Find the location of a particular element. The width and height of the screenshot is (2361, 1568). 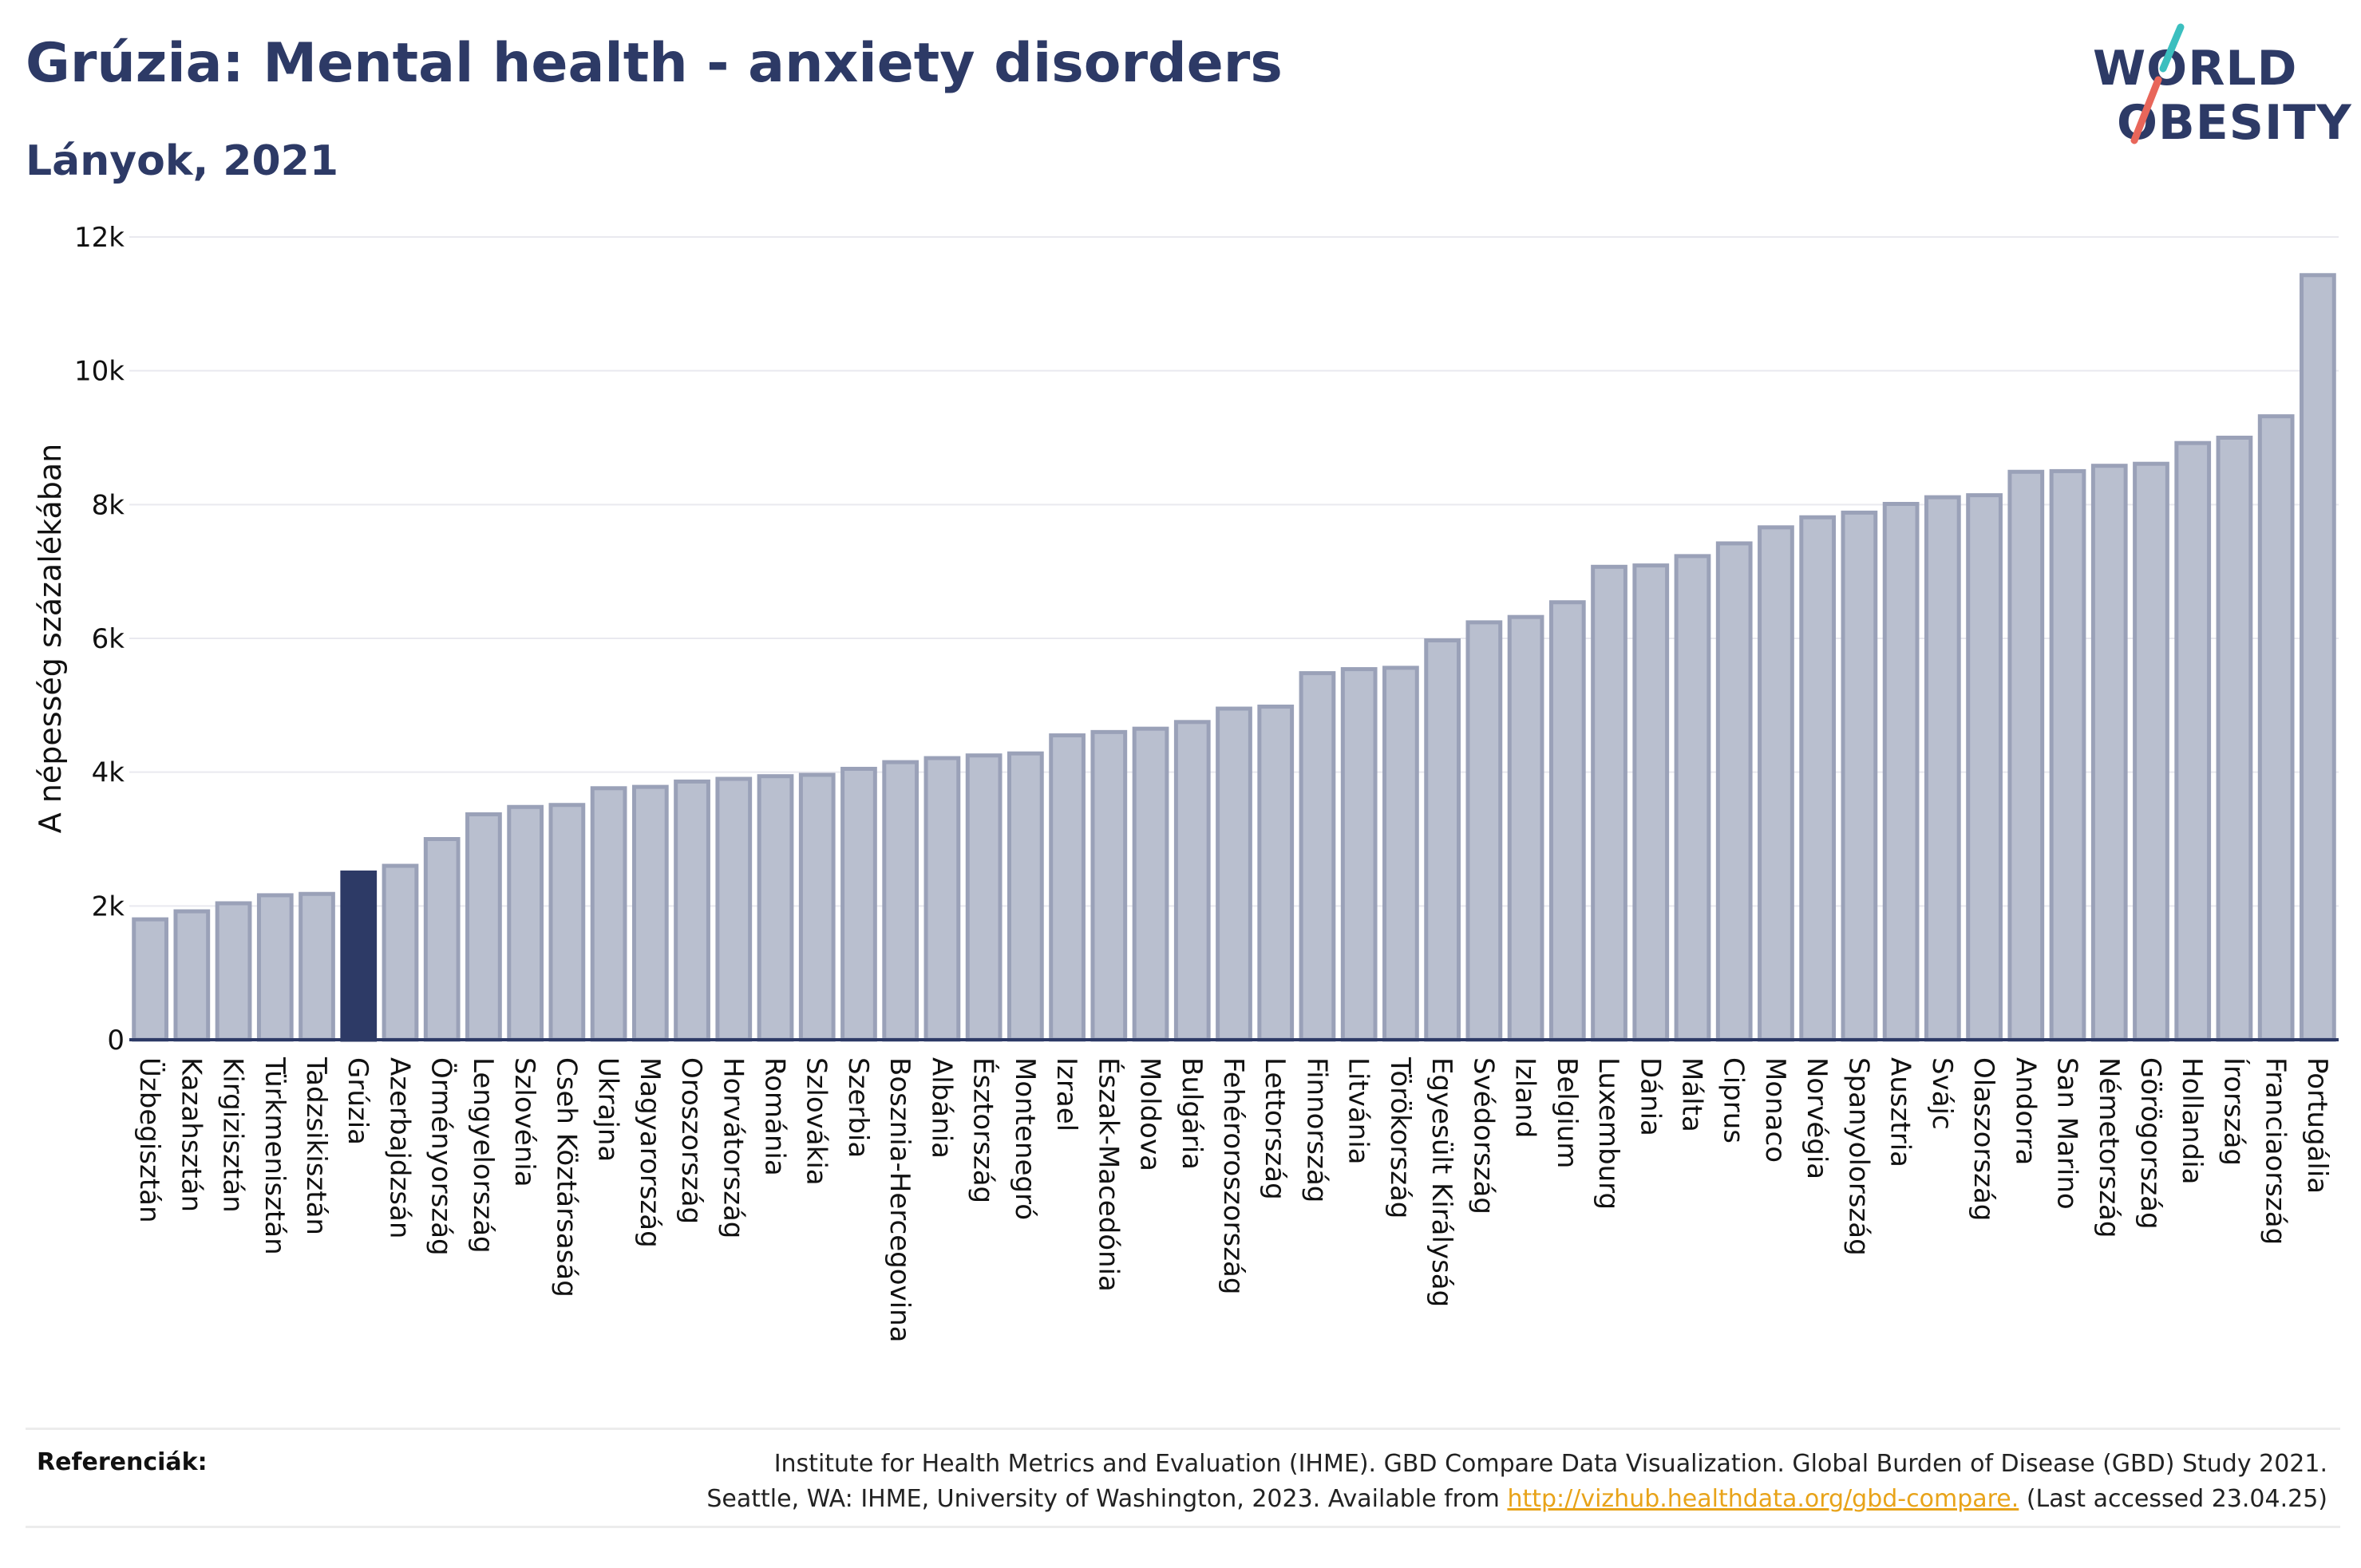

x-tick-label: Hollandia is located at coordinates (2192, 1121).